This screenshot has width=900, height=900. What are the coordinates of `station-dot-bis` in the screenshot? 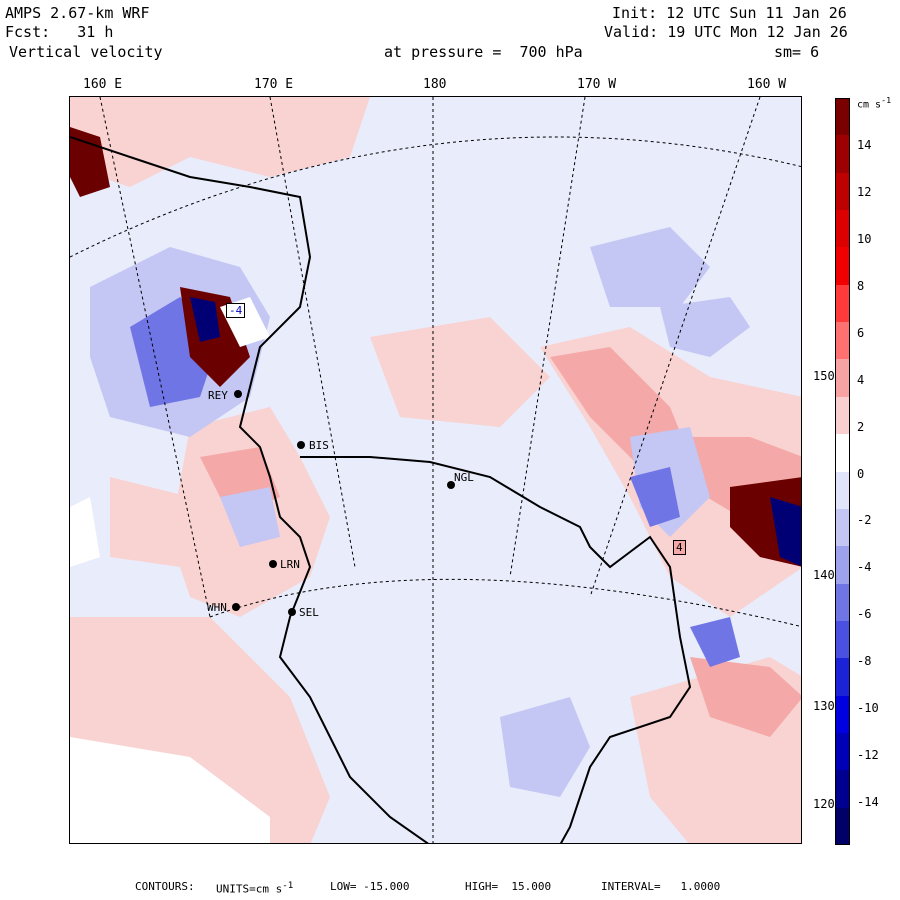 It's located at (301, 445).